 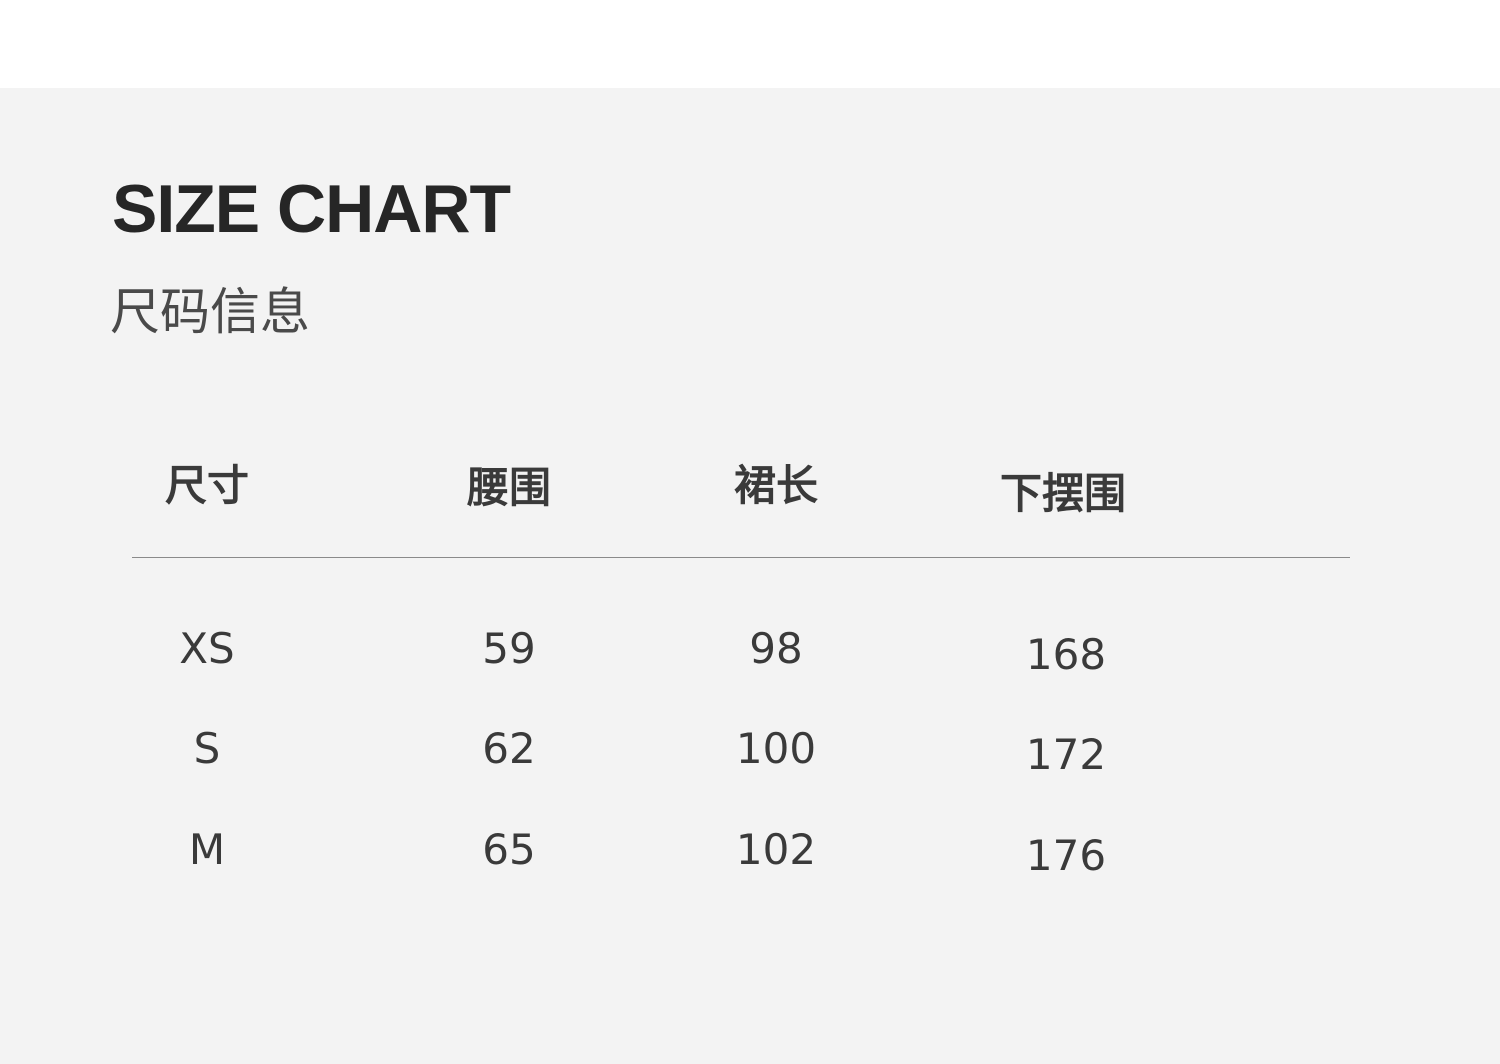 What do you see at coordinates (509, 648) in the screenshot?
I see `table-cell: 59` at bounding box center [509, 648].